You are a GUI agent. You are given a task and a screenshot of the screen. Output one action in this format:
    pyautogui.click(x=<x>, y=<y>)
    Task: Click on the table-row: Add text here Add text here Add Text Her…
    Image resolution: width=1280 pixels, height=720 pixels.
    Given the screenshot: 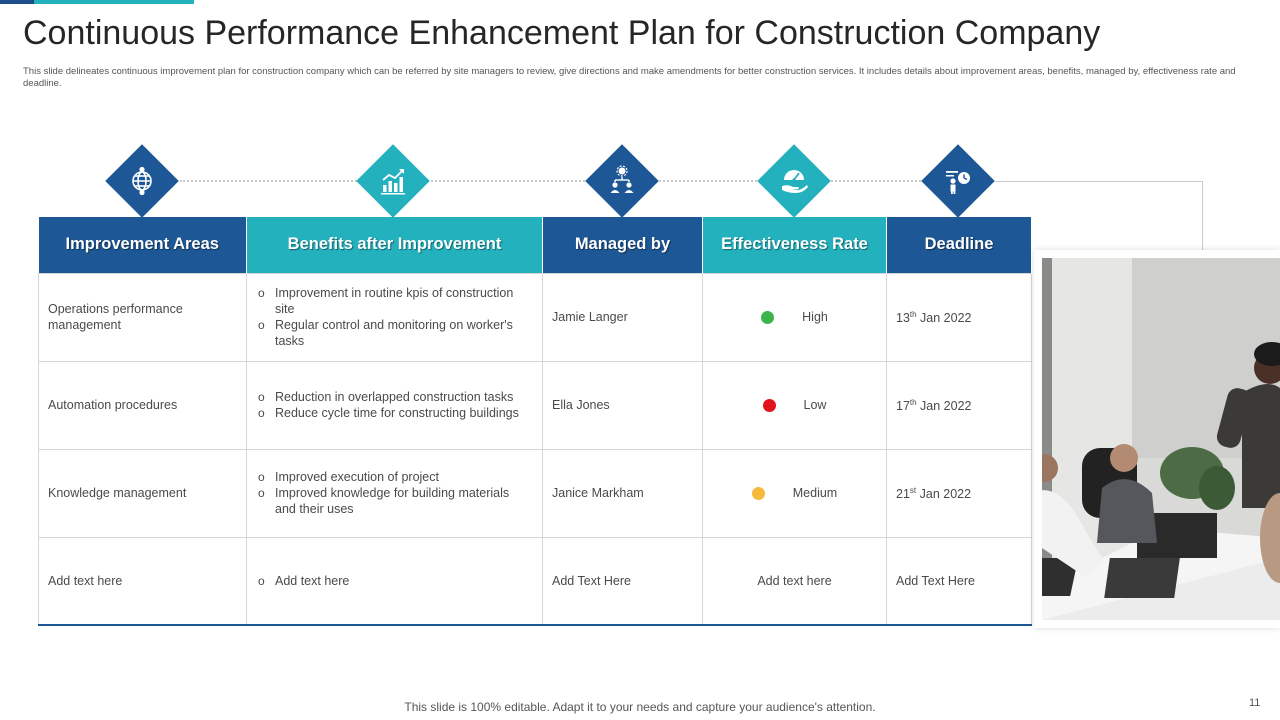 What is the action you would take?
    pyautogui.click(x=535, y=581)
    